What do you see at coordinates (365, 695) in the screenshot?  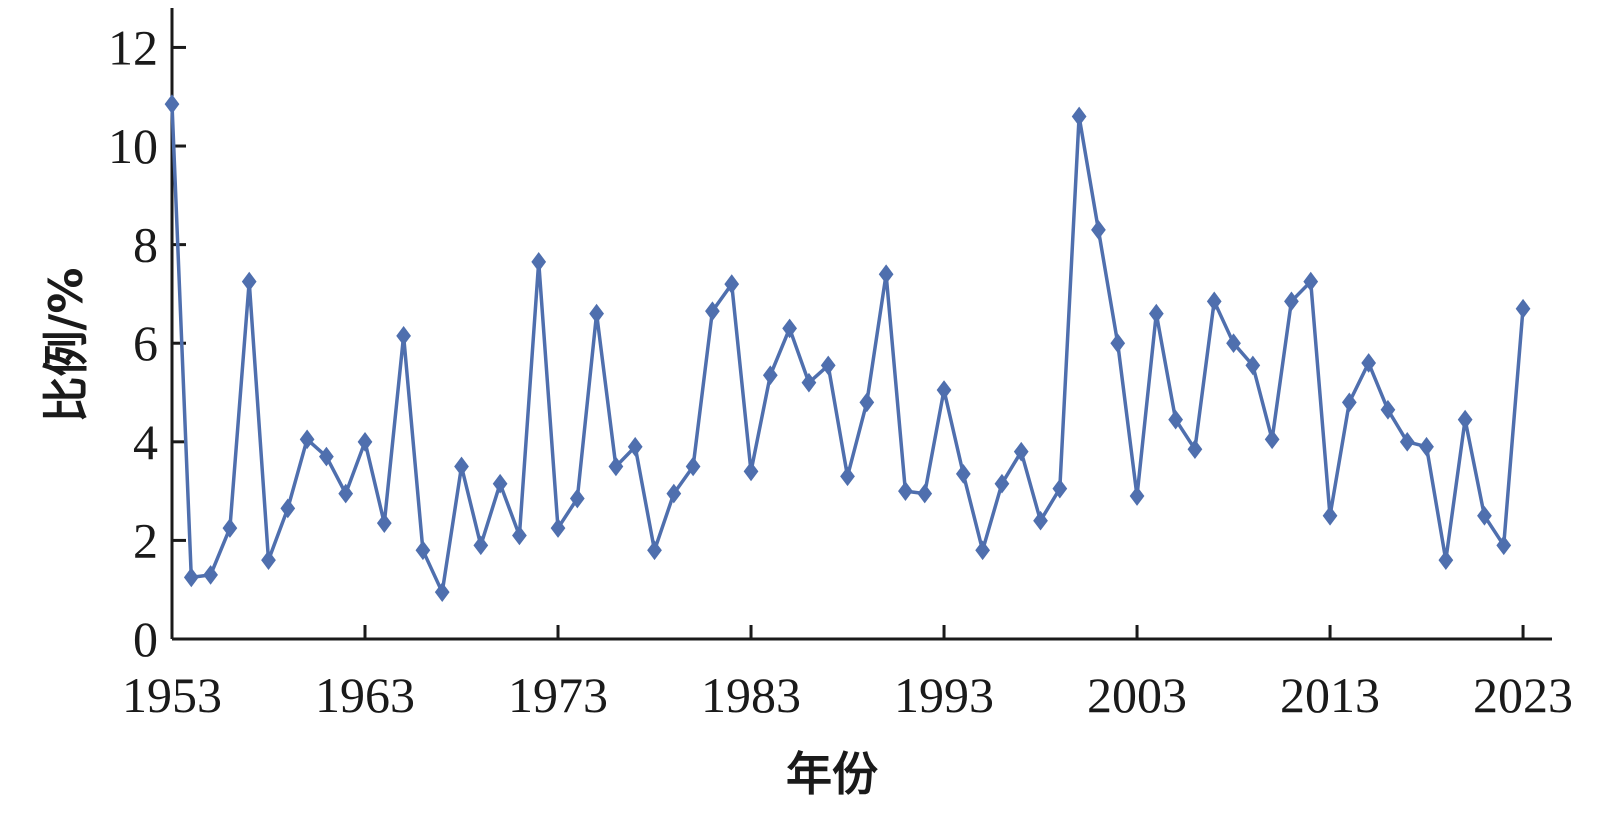 I see `x-tick-label: 1963` at bounding box center [365, 695].